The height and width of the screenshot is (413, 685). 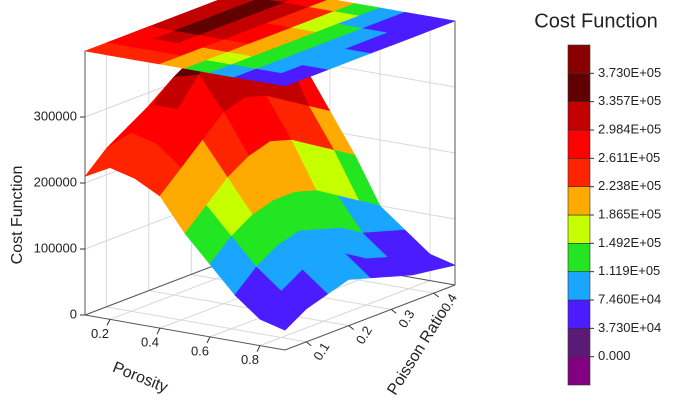 I want to click on z-tick-label: 200000, so click(x=55, y=181).